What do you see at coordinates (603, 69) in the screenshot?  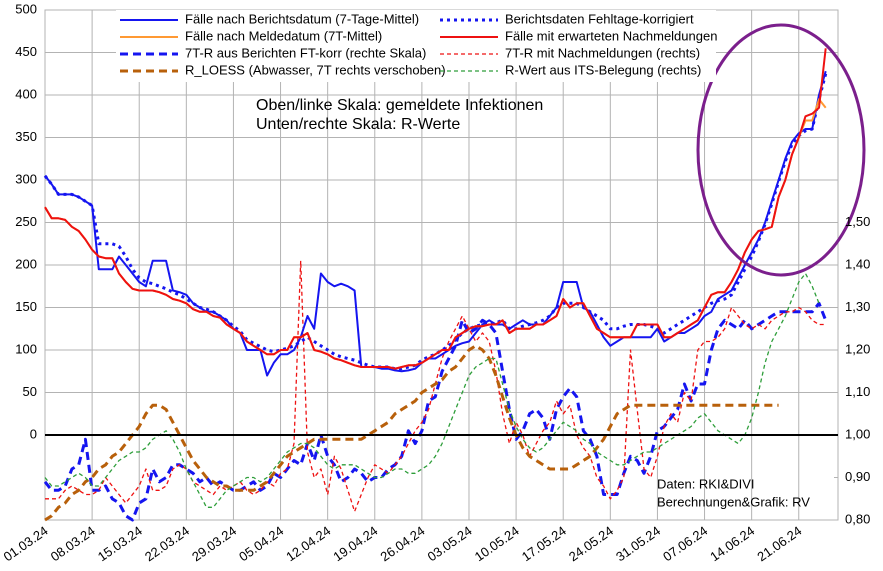 I see `legend-label: R-Wert aus ITS-Belegung (rechts)` at bounding box center [603, 69].